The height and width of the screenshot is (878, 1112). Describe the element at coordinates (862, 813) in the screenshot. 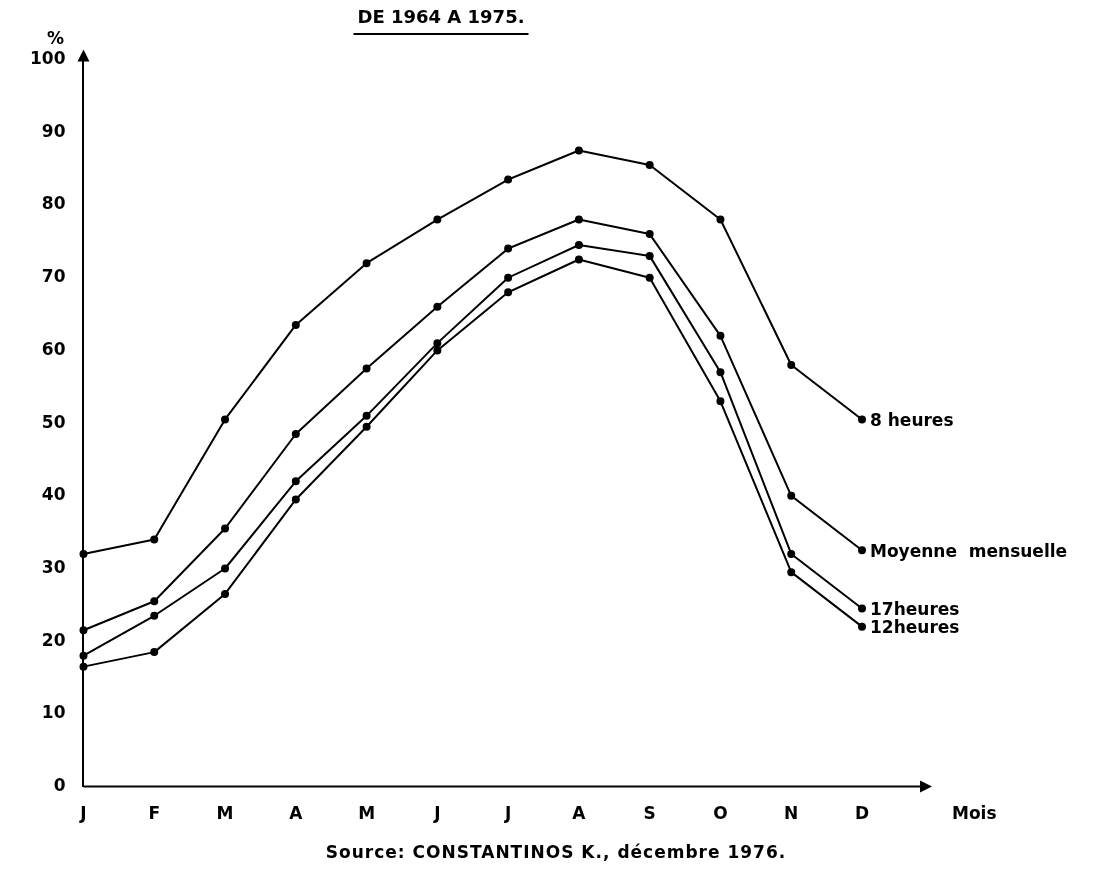

I see `x-tick-label: D` at that location.